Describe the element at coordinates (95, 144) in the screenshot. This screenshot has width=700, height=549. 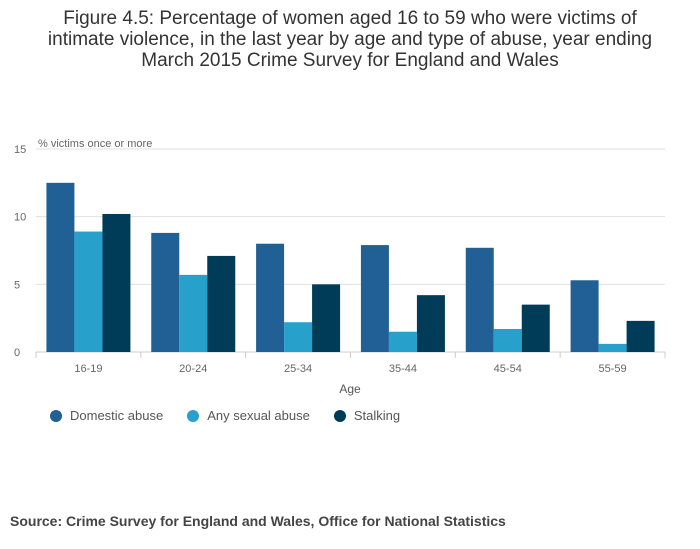
I see `y-axis-label: % victims once or more` at that location.